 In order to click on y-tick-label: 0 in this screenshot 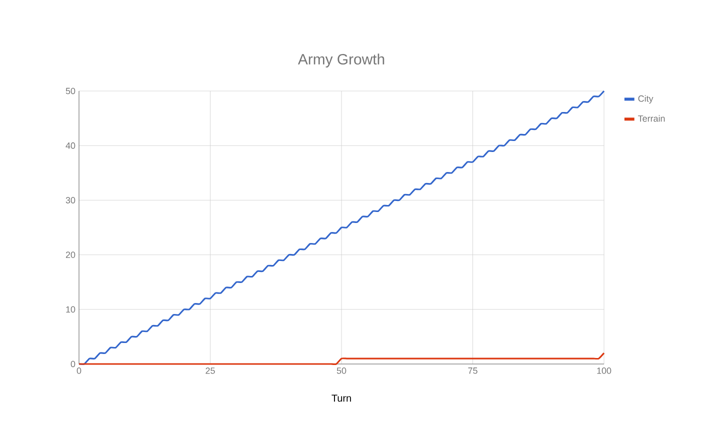, I will do `click(73, 364)`.